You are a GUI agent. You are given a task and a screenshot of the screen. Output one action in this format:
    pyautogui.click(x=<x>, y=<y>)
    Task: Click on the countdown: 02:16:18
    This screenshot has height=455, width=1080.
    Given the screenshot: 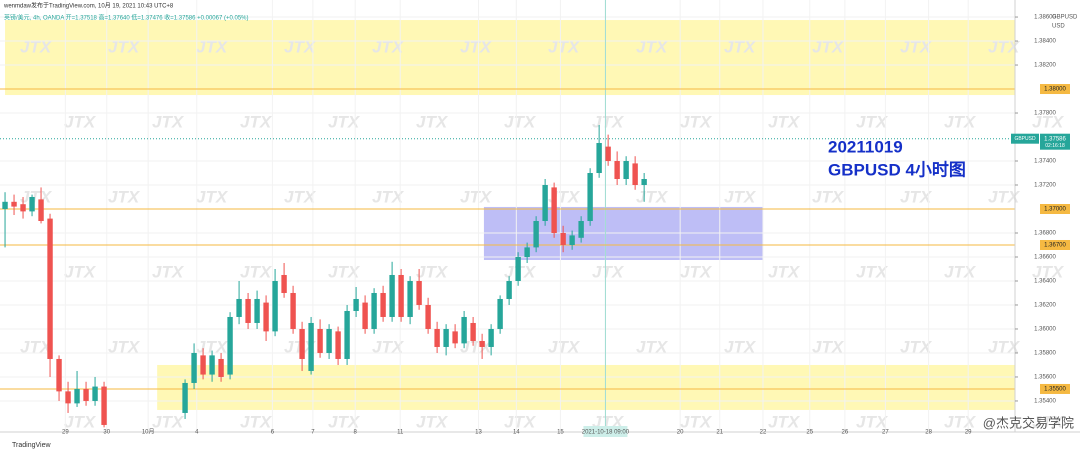 What is the action you would take?
    pyautogui.click(x=1055, y=146)
    